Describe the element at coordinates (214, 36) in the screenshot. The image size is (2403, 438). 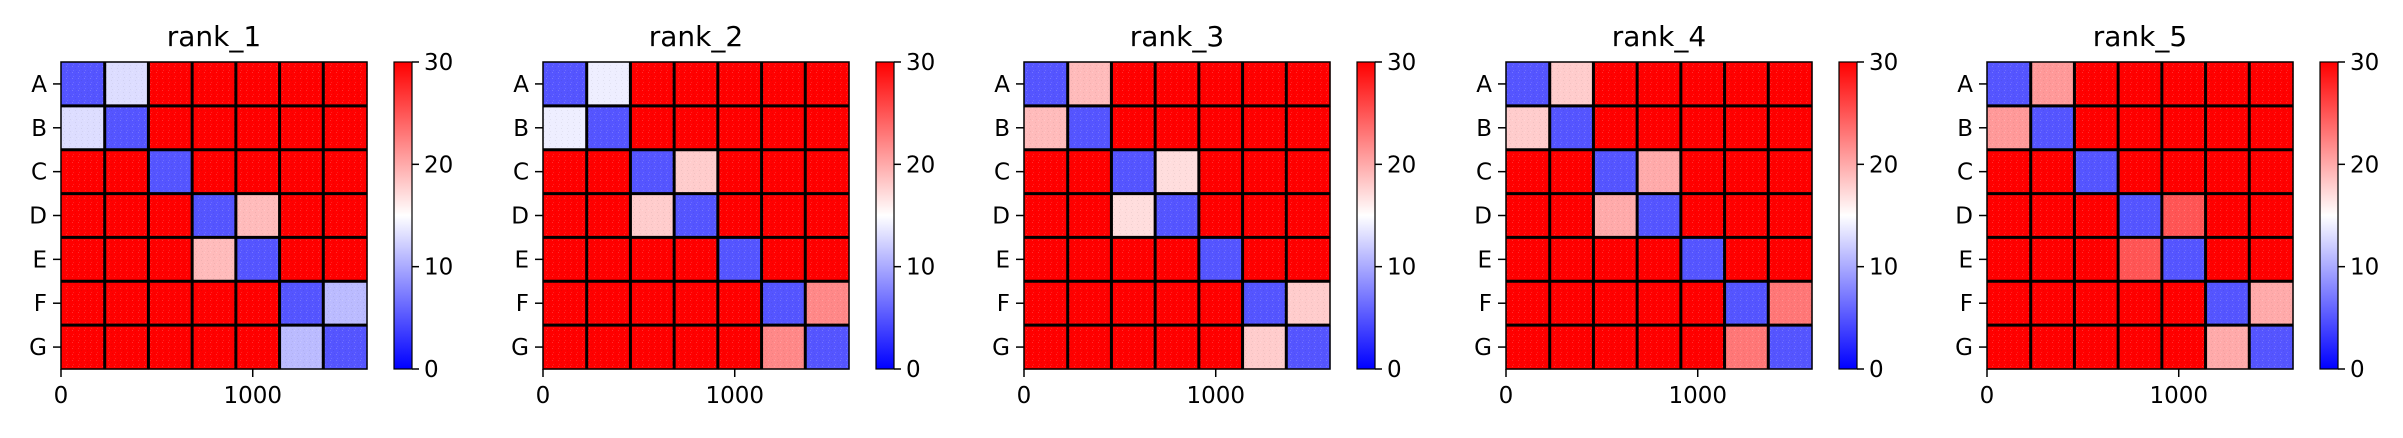
I see `panel-title: rank_1` at that location.